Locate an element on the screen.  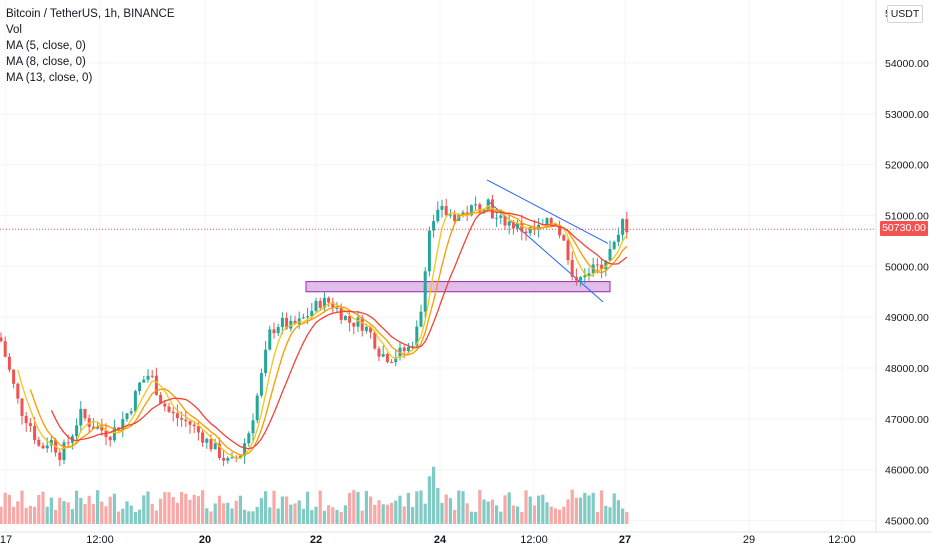
price-tick-label: 53000.00 is located at coordinates (907, 115).